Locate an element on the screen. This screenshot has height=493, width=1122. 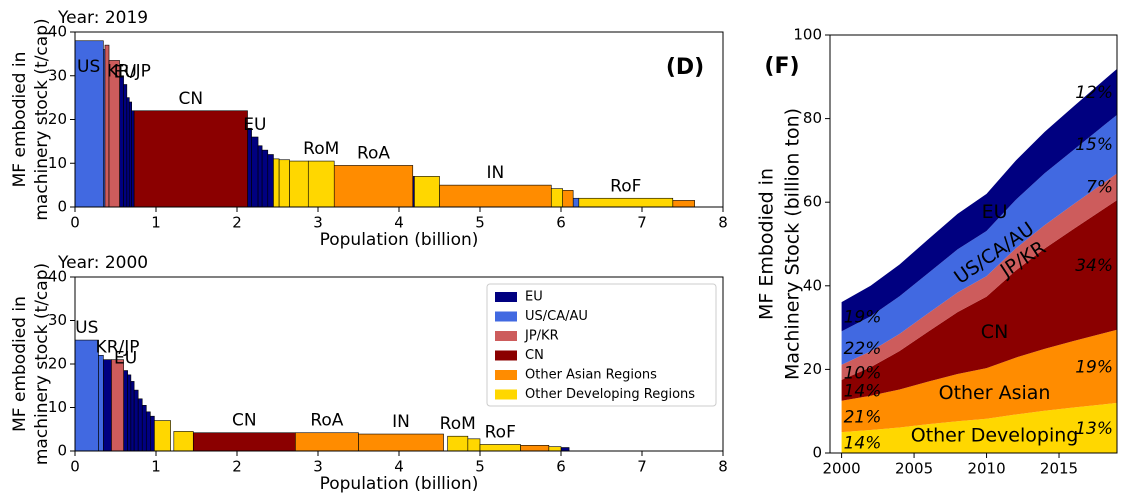
y-tick-label: 20 is located at coordinates (57, 119).